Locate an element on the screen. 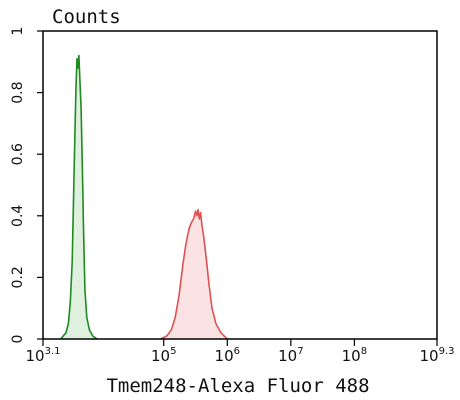 The image size is (460, 400). x-tick-label: 109.3 is located at coordinates (437, 355).